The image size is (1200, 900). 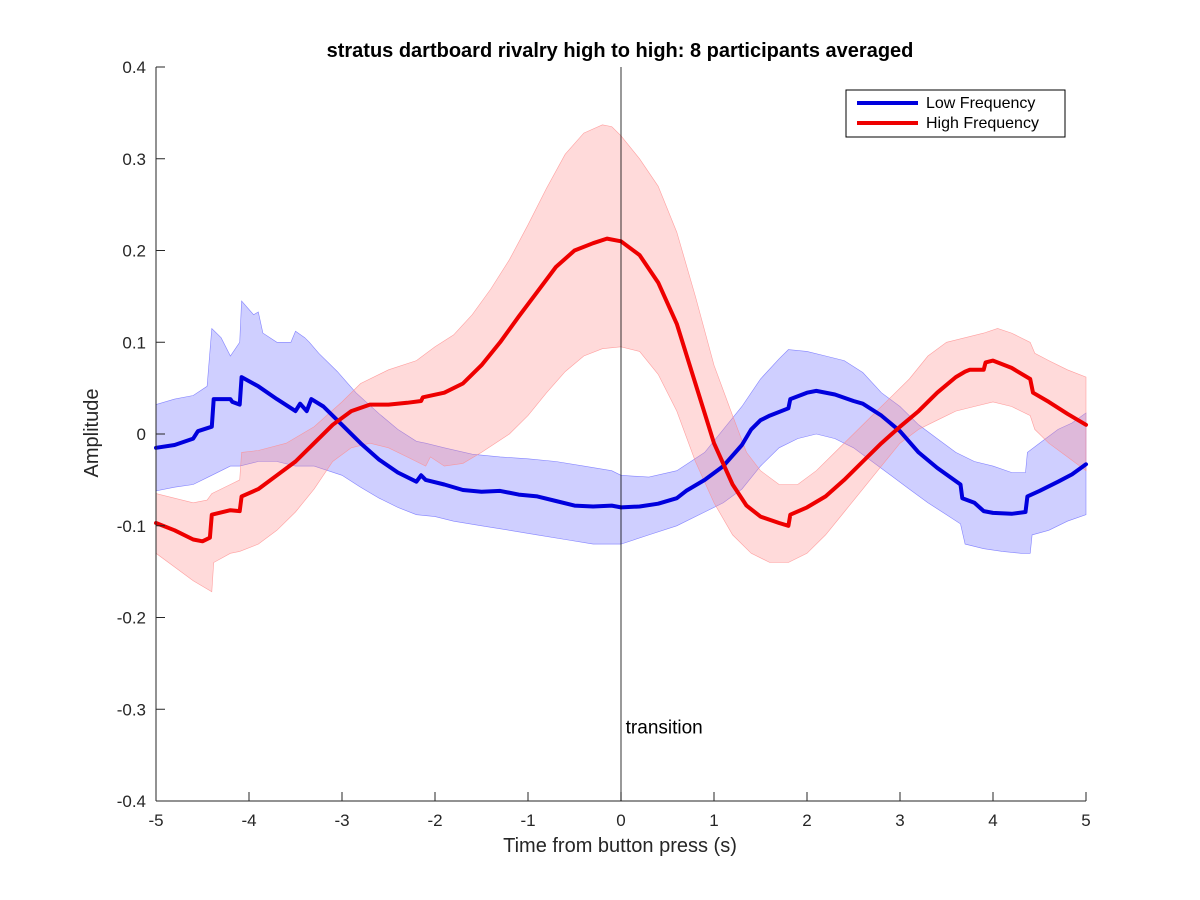 What do you see at coordinates (664, 728) in the screenshot?
I see `transition-annotation: transition` at bounding box center [664, 728].